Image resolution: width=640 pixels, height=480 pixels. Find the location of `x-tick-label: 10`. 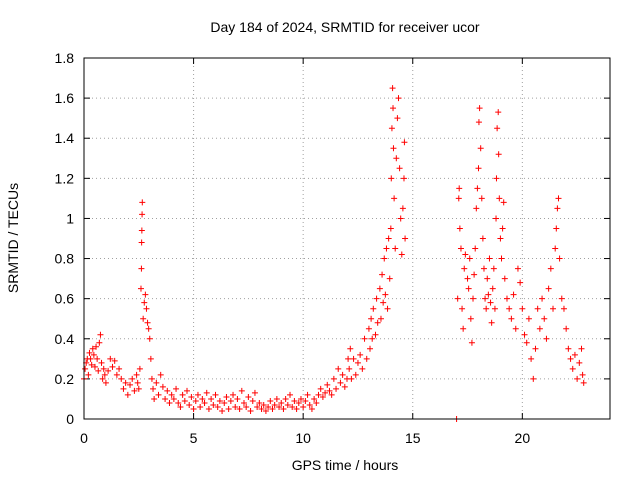

x-tick-label: 10 is located at coordinates (303, 438).